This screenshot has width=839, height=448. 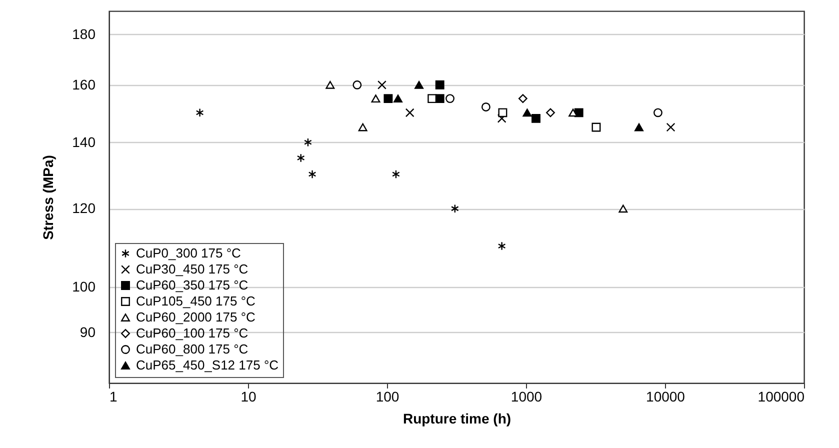 What do you see at coordinates (248, 396) in the screenshot?
I see `x-tick-label: 10` at bounding box center [248, 396].